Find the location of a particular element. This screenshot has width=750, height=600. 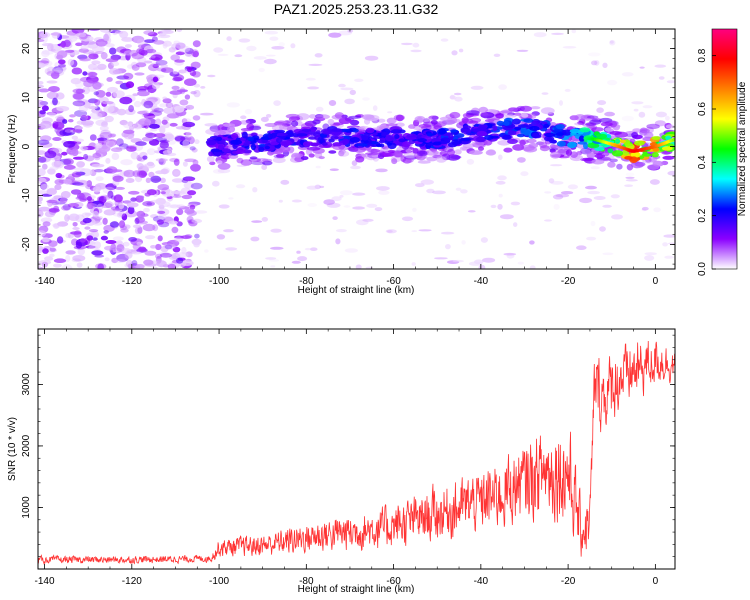

snr-y-axis-label: SNR (10 * v/v) is located at coordinates (12, 449).